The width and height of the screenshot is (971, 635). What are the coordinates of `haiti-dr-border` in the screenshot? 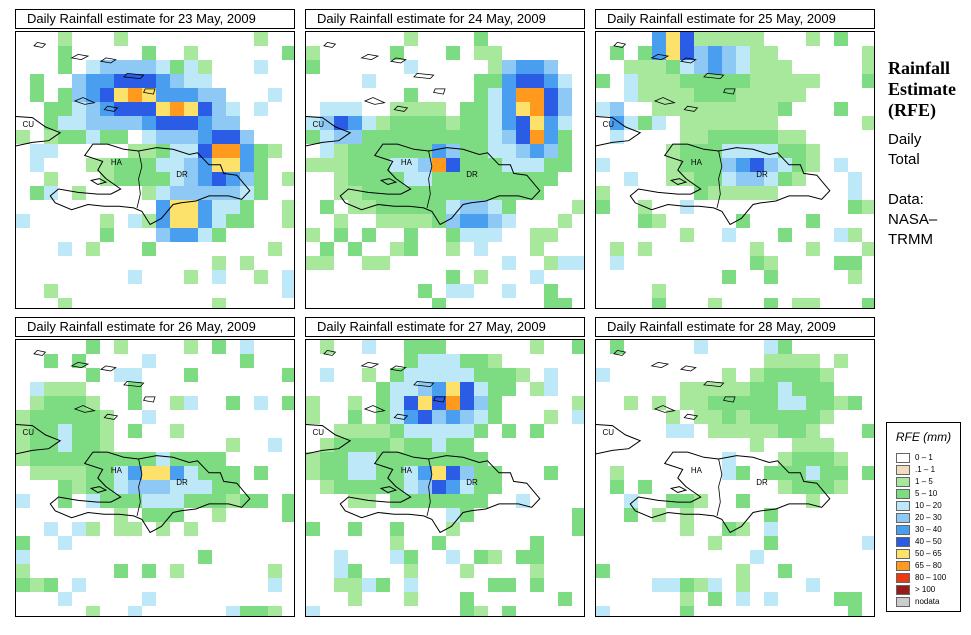 It's located at (139, 179).